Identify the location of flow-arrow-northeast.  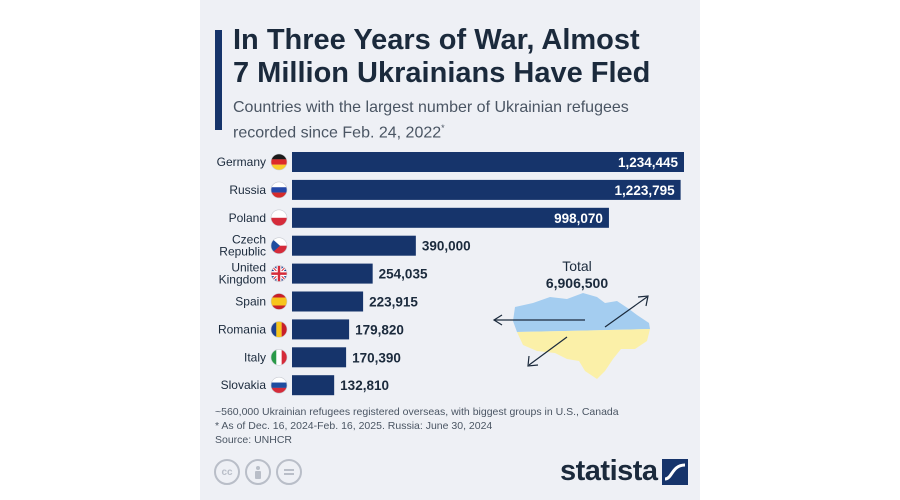
(626, 312).